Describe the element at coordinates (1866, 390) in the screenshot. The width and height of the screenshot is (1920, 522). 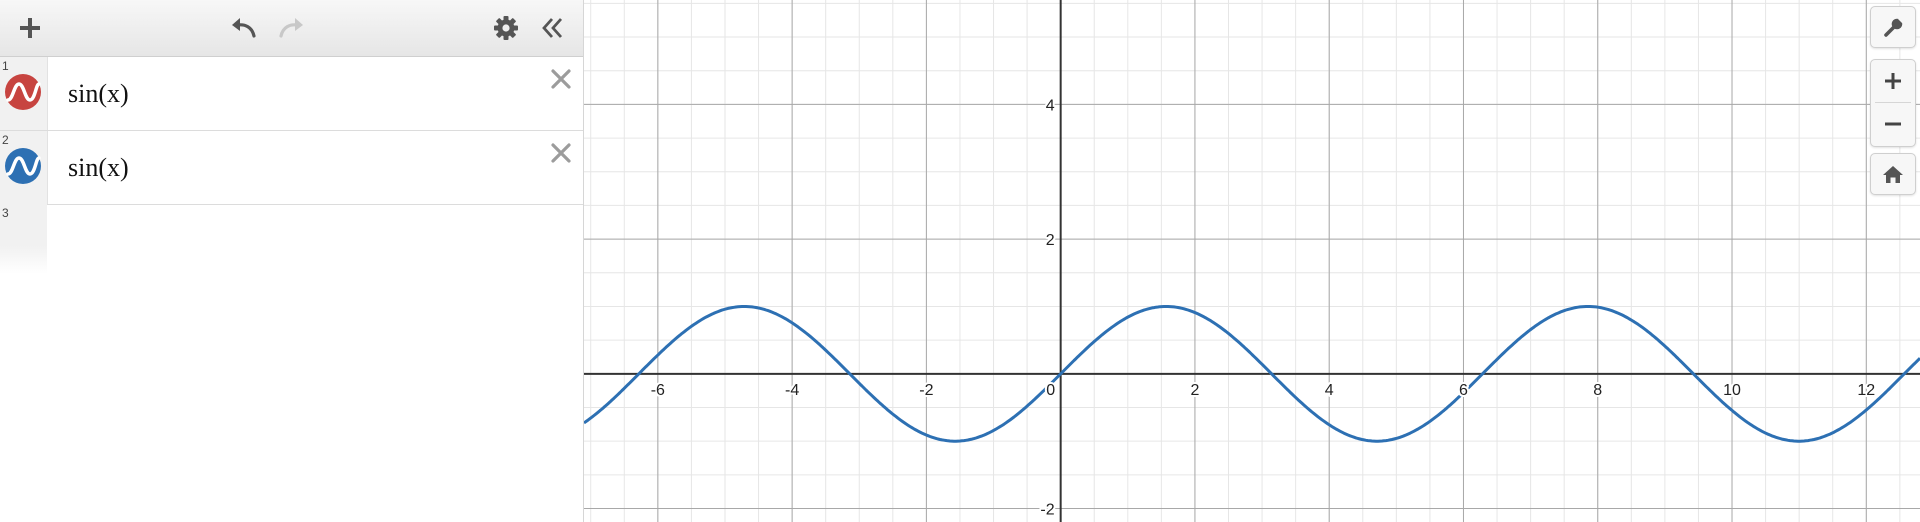
I see `x-tick-label: 12` at that location.